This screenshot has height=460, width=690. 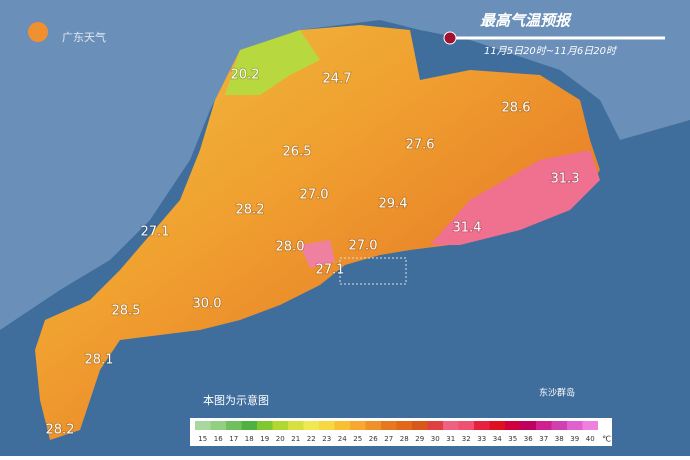 I want to click on legend-label: 23, so click(x=326, y=439).